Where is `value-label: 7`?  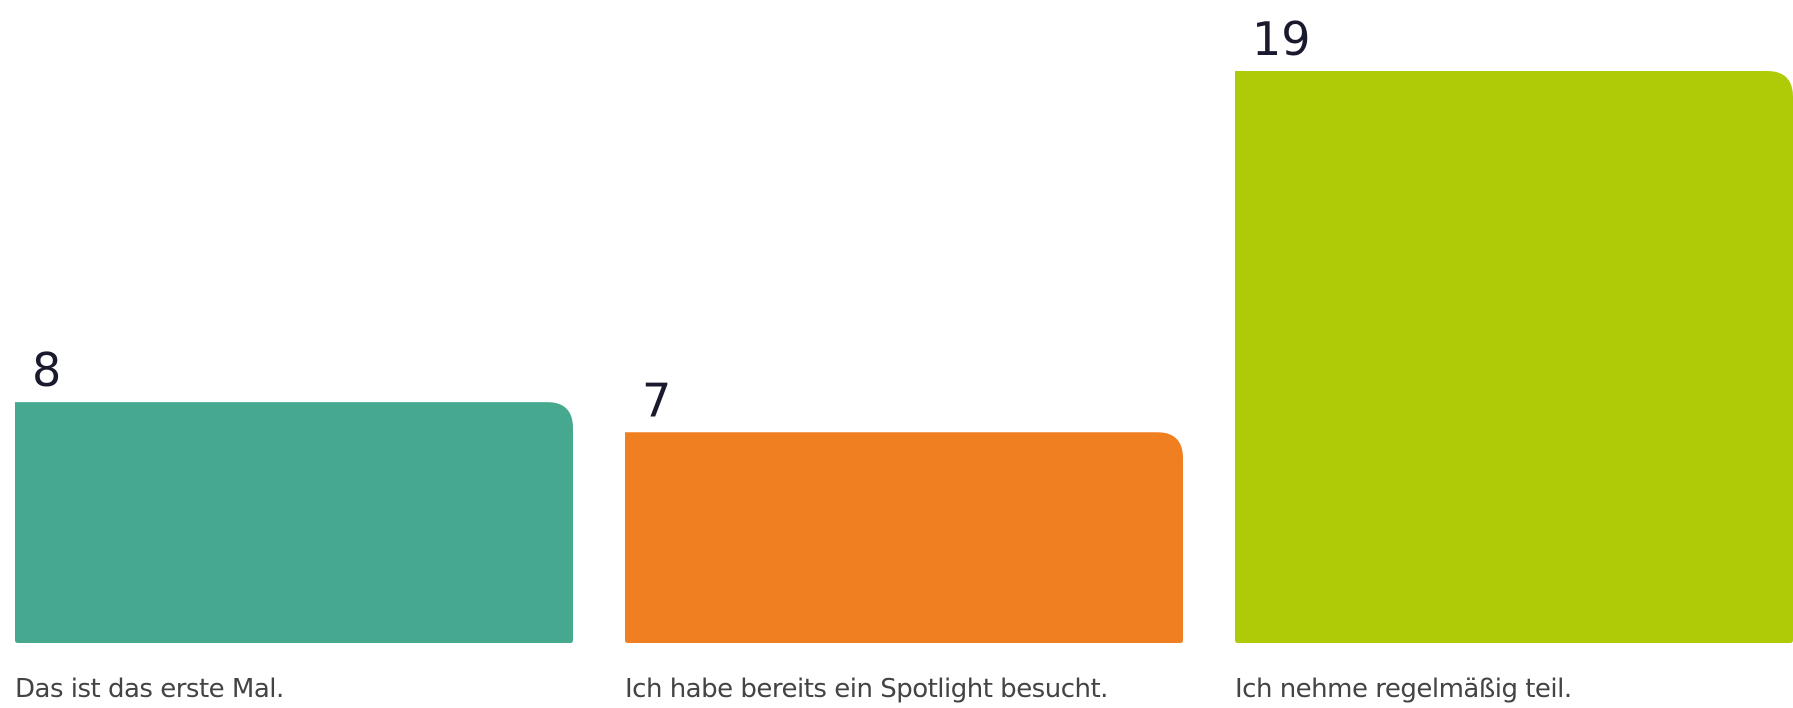 value-label: 7 is located at coordinates (656, 400).